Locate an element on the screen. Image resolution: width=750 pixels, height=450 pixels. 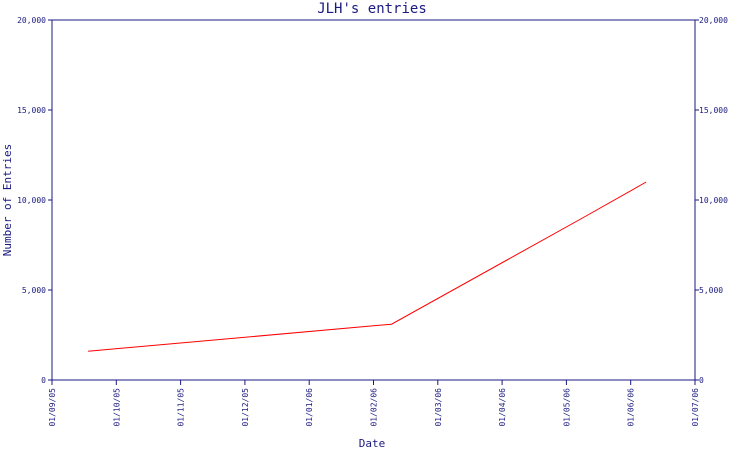
y-axis-left: 0 5,000 10,000 15,000 20,000 is located at coordinates (34, 200).